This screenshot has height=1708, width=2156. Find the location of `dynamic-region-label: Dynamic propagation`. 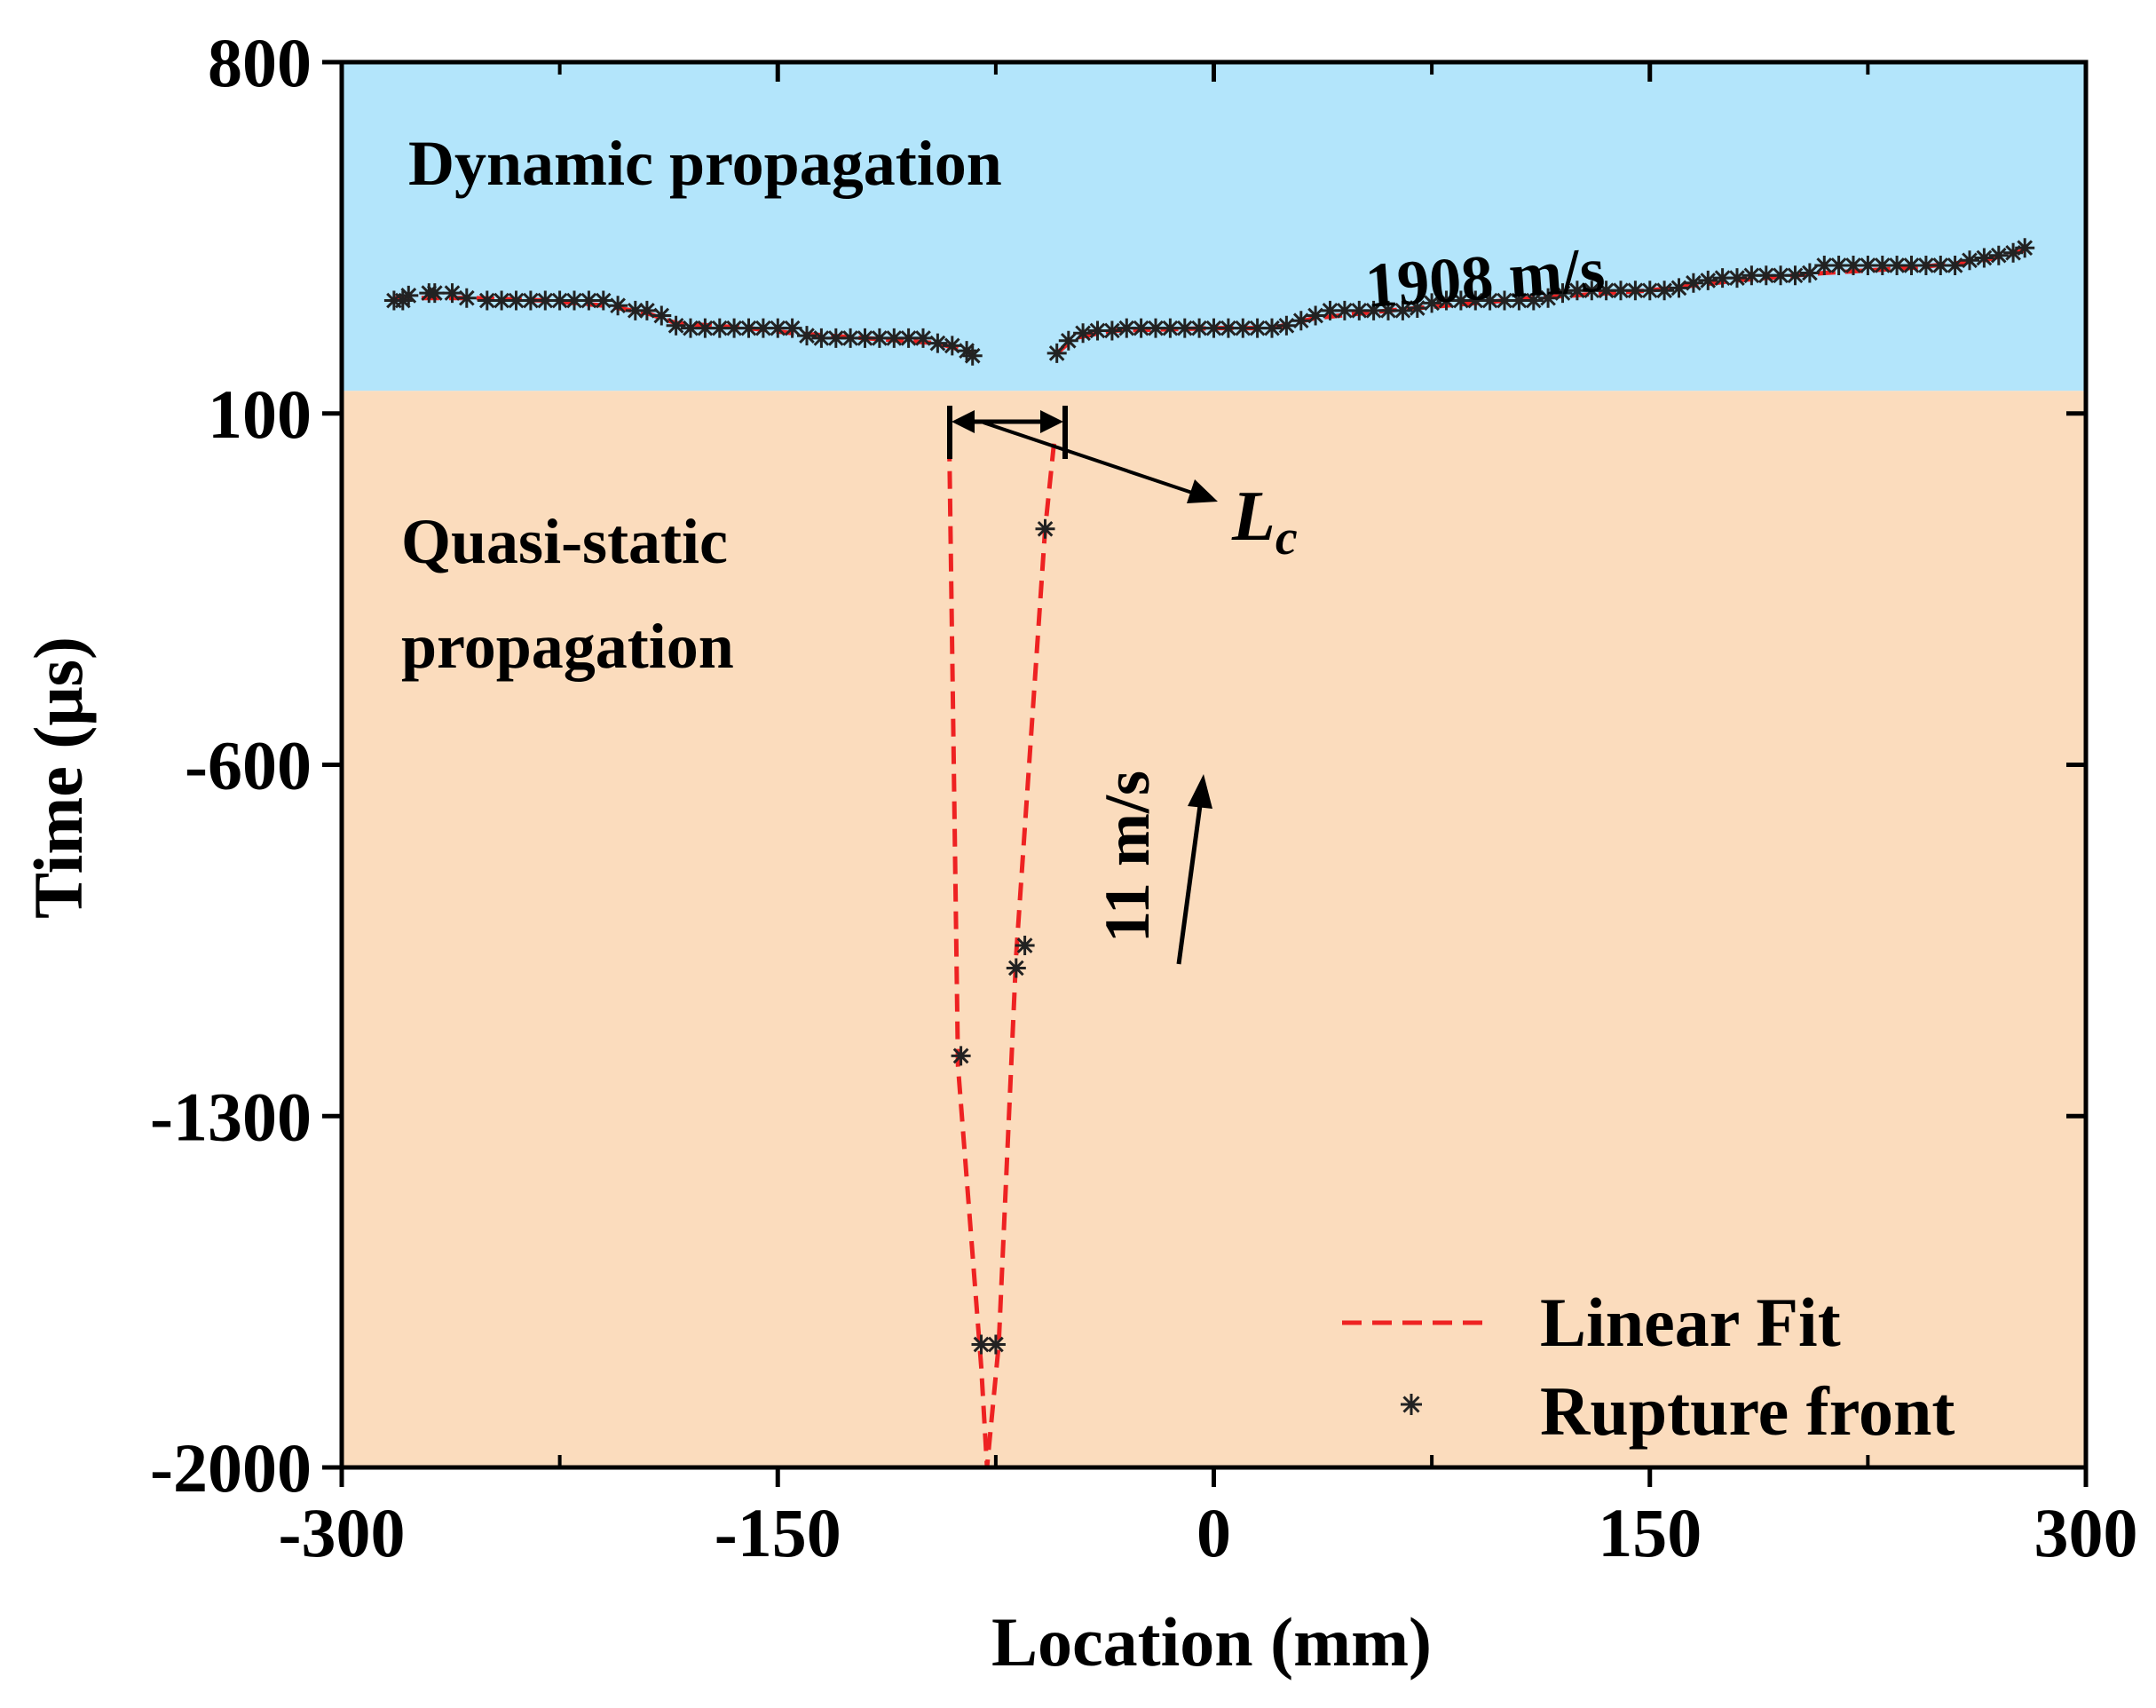

dynamic-region-label: Dynamic propagation is located at coordinates (705, 163).